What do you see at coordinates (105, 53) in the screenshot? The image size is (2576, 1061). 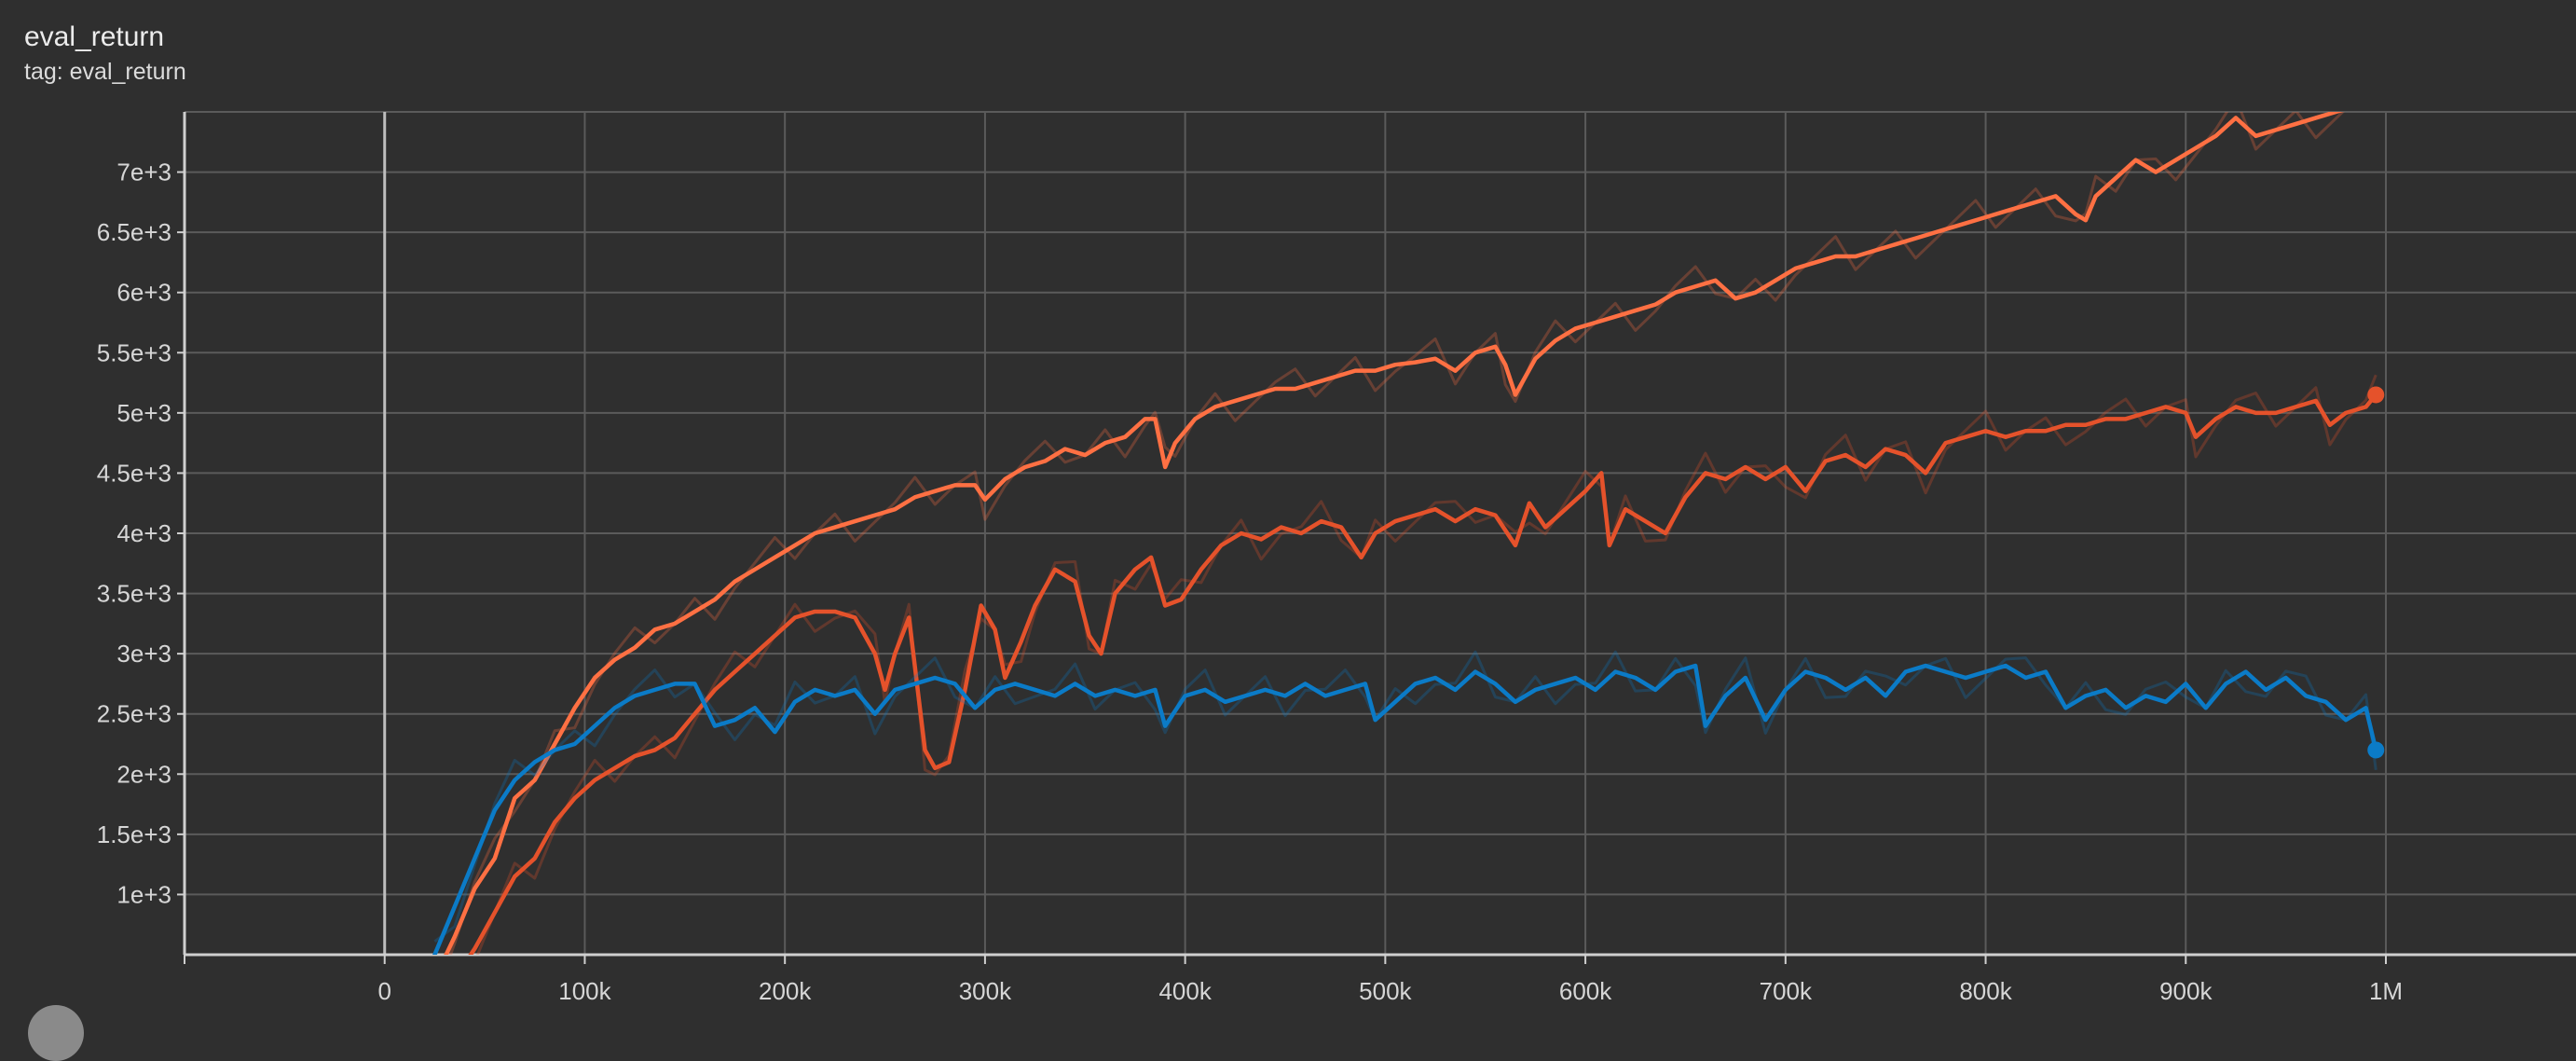 I see `card-header: eval_return tag: eval_return` at bounding box center [105, 53].